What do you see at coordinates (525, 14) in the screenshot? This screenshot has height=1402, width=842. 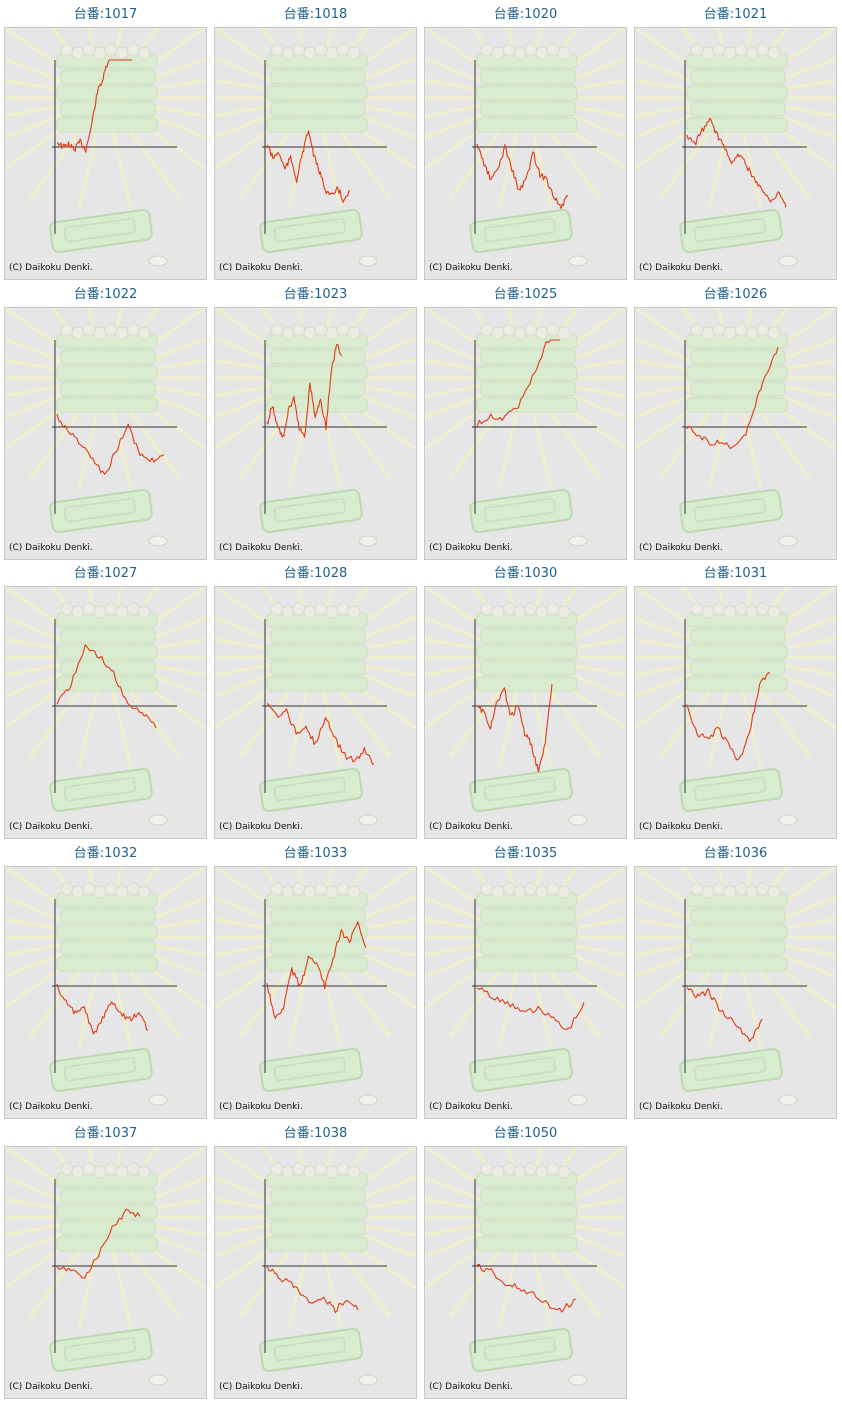 I see `machine-number-link: 台番:1020` at bounding box center [525, 14].